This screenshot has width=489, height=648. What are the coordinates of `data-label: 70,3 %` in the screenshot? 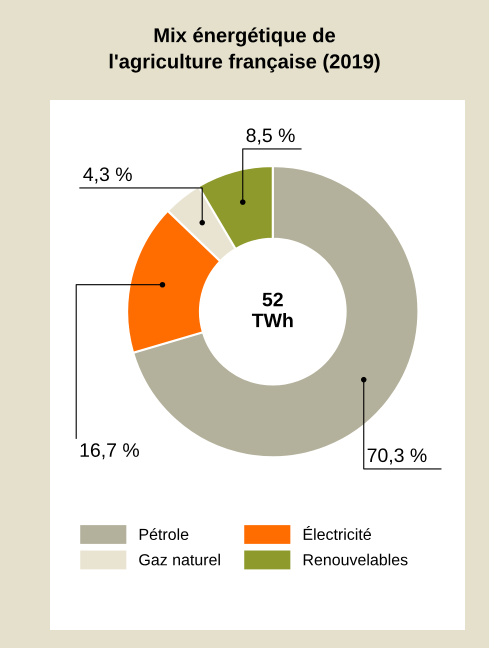 It's located at (397, 456).